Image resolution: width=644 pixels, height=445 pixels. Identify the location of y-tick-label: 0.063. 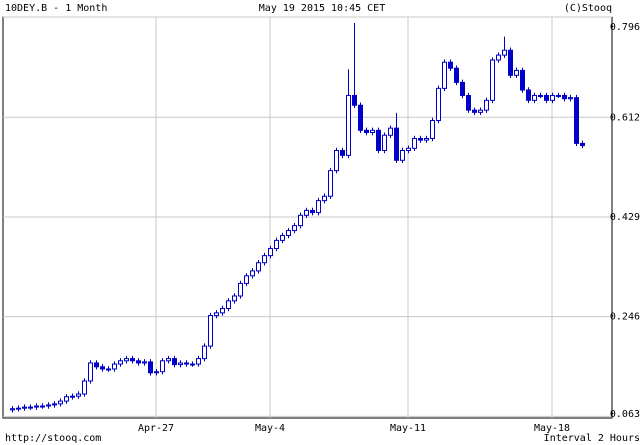
(625, 414).